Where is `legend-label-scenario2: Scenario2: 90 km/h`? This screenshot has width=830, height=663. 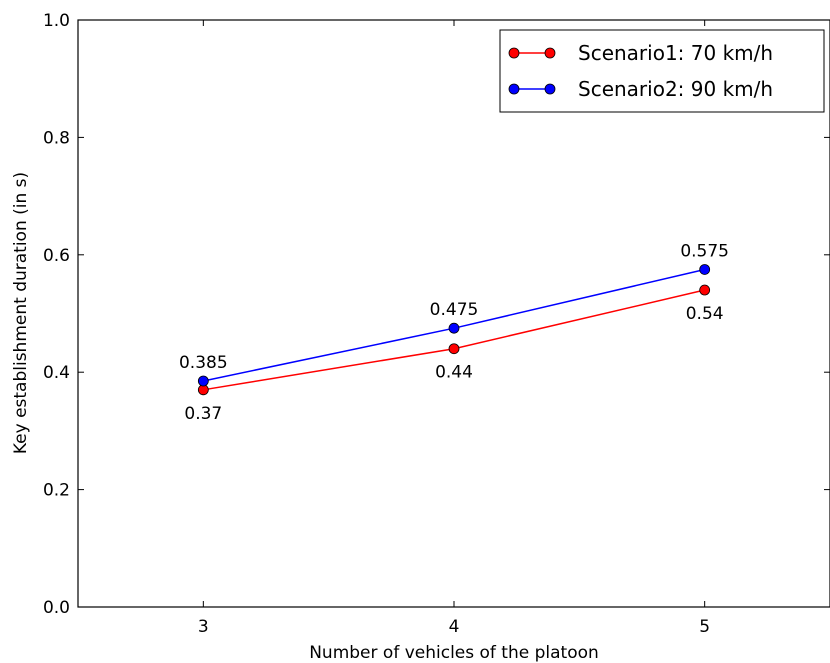 legend-label-scenario2: Scenario2: 90 km/h is located at coordinates (675, 89).